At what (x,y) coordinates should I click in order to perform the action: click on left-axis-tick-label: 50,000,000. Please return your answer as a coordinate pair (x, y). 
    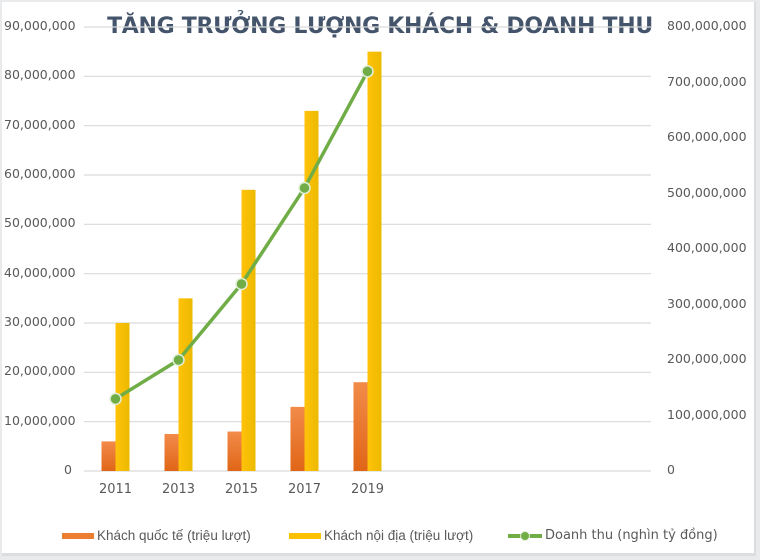
    Looking at the image, I should click on (40, 223).